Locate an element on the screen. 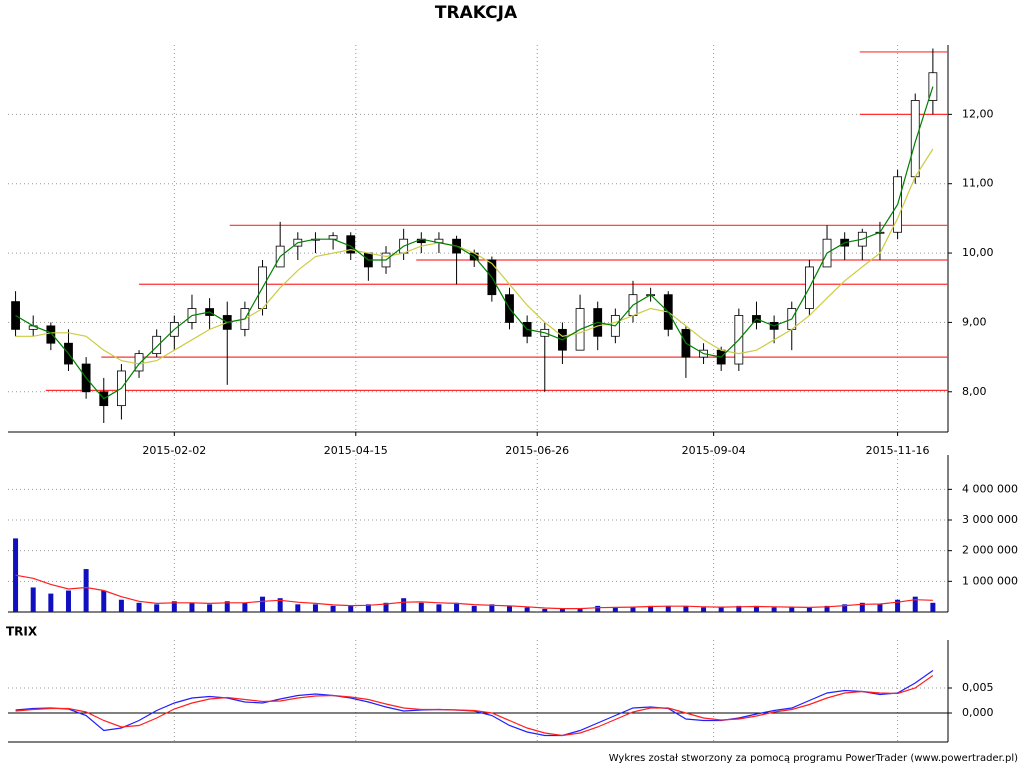  y-tick-label: 10,00 is located at coordinates (978, 252).